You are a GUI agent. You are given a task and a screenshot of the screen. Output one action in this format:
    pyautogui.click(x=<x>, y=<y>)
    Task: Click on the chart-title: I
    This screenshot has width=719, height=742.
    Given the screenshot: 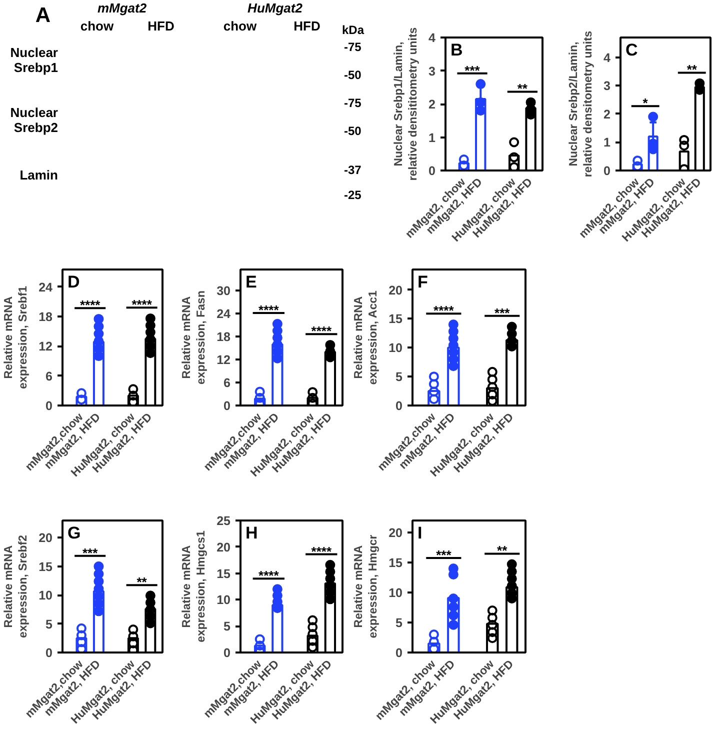 What is the action you would take?
    pyautogui.click(x=420, y=533)
    